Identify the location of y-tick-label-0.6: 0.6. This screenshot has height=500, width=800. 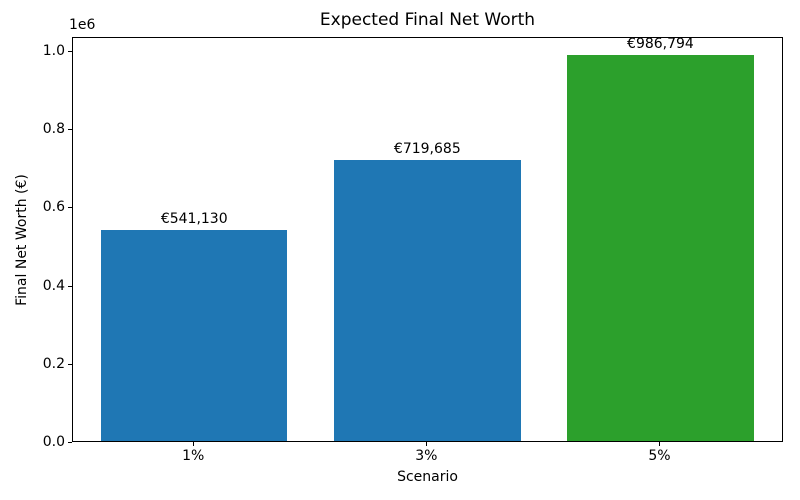
(53, 207).